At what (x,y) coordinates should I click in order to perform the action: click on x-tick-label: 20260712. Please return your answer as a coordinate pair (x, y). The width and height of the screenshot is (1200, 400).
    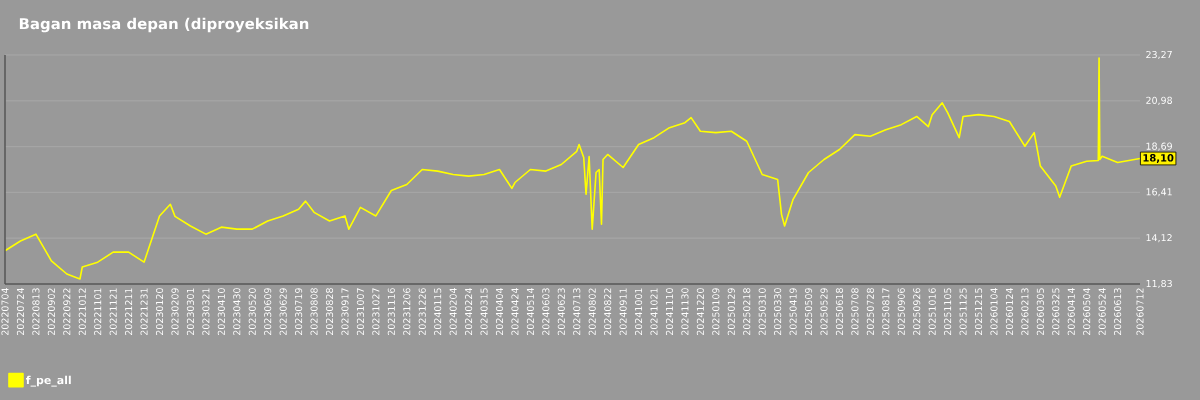
    Looking at the image, I should click on (1140, 311).